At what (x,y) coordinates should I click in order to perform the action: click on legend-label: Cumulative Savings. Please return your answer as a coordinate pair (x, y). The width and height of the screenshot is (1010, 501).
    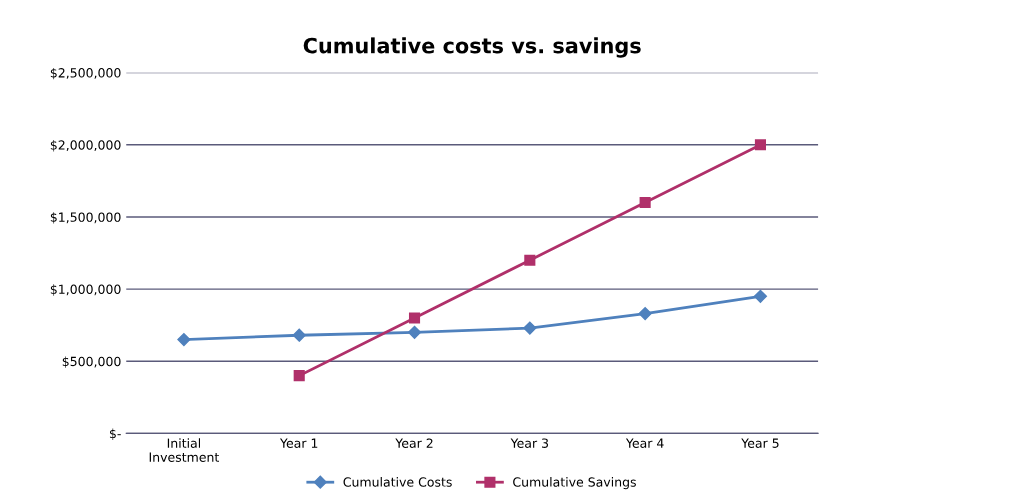
    Looking at the image, I should click on (574, 483).